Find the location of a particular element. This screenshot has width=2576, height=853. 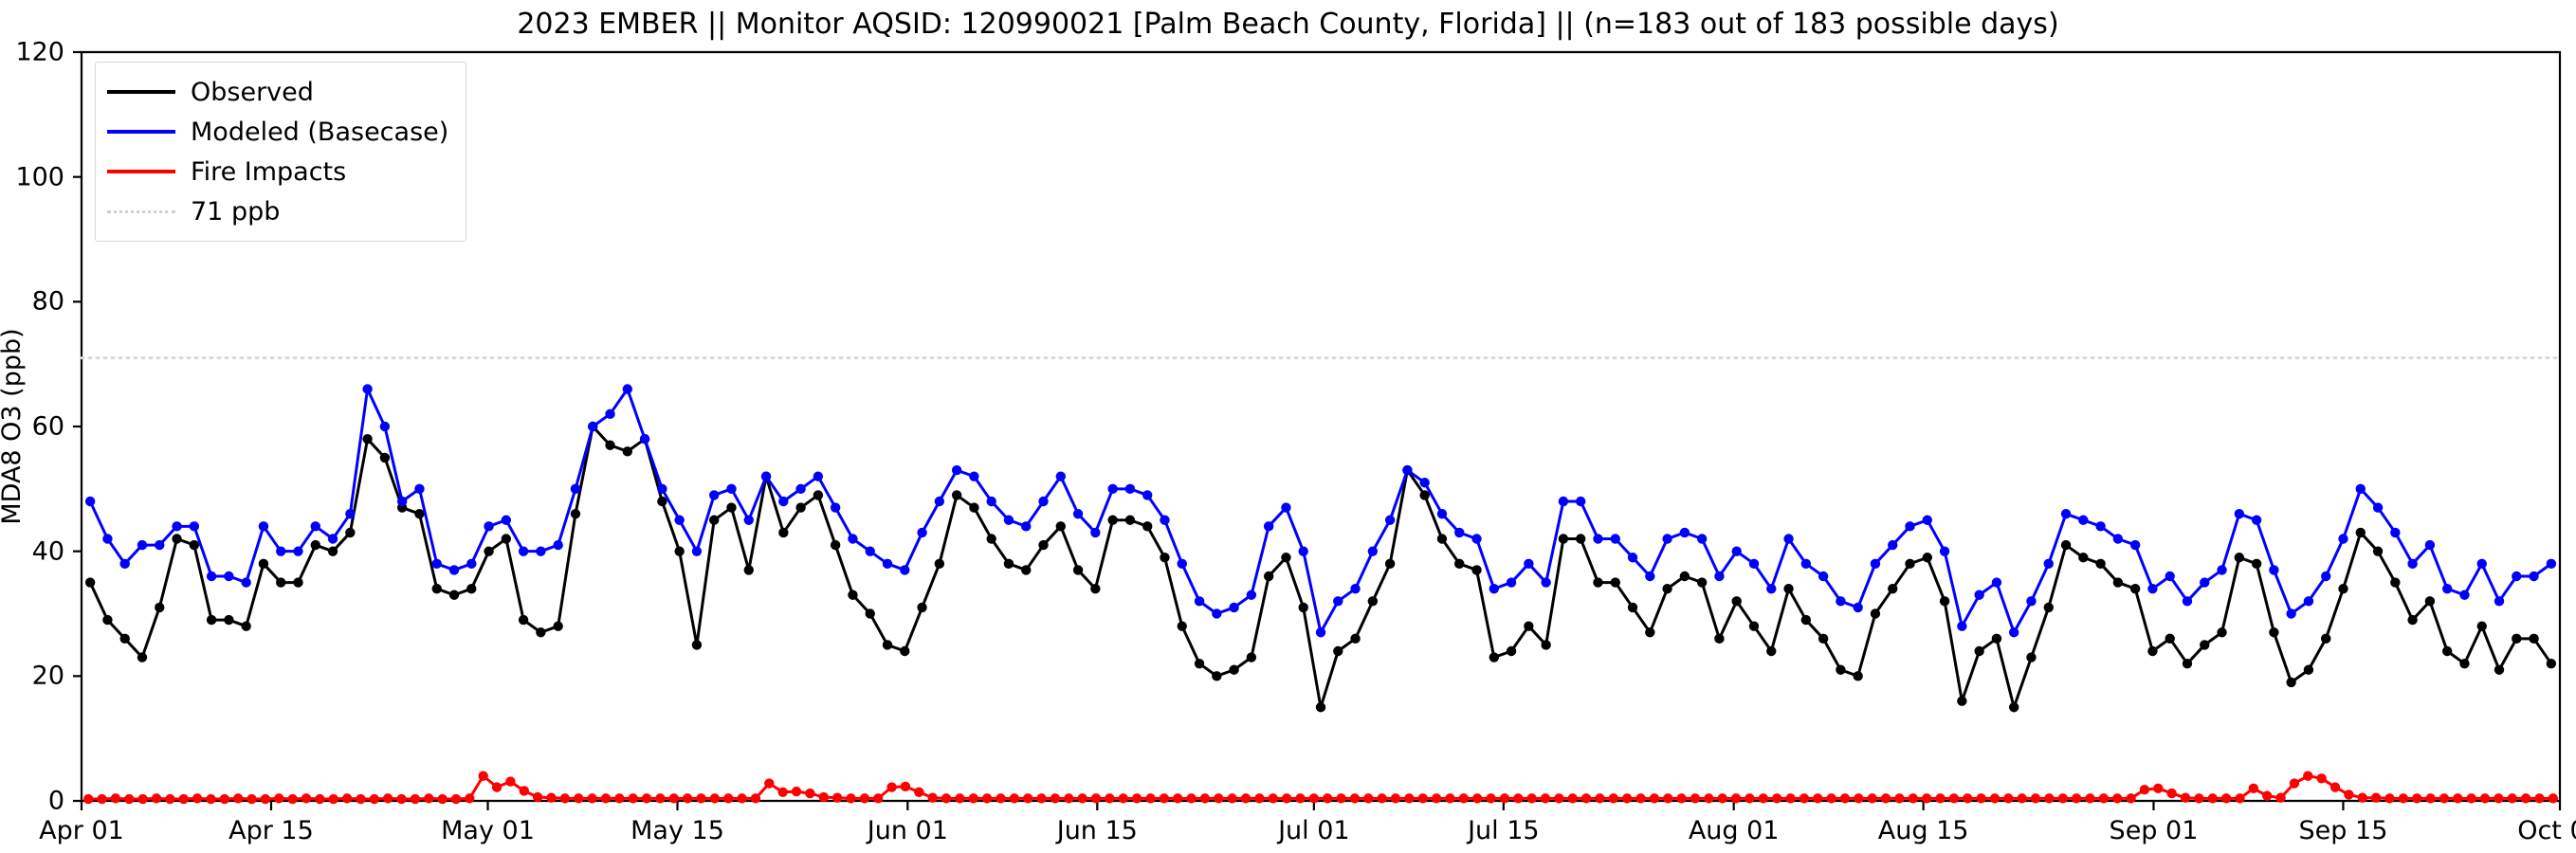

x-tick-label-jul-15: Jul 15 is located at coordinates (1504, 830).